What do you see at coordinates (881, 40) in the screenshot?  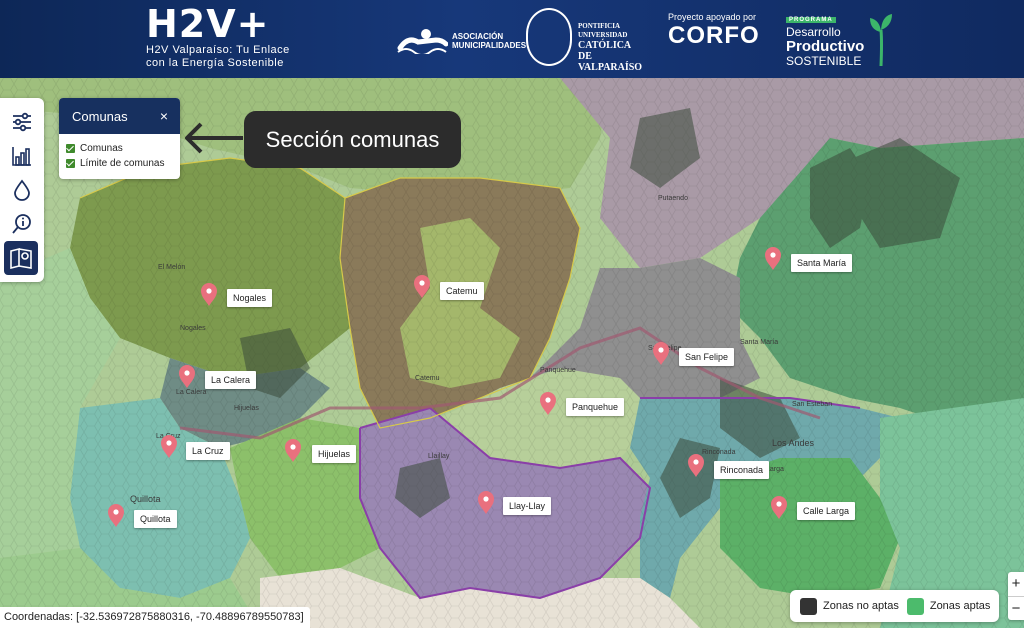 I see `sprout-icon` at bounding box center [881, 40].